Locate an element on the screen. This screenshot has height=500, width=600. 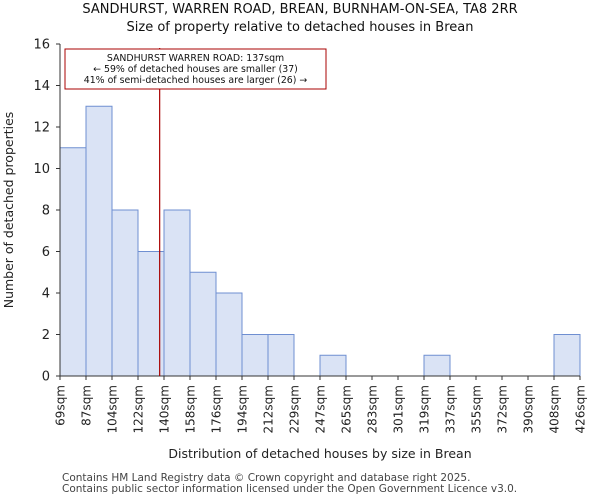
x-tick-label: 390sqm is located at coordinates (529, 409).